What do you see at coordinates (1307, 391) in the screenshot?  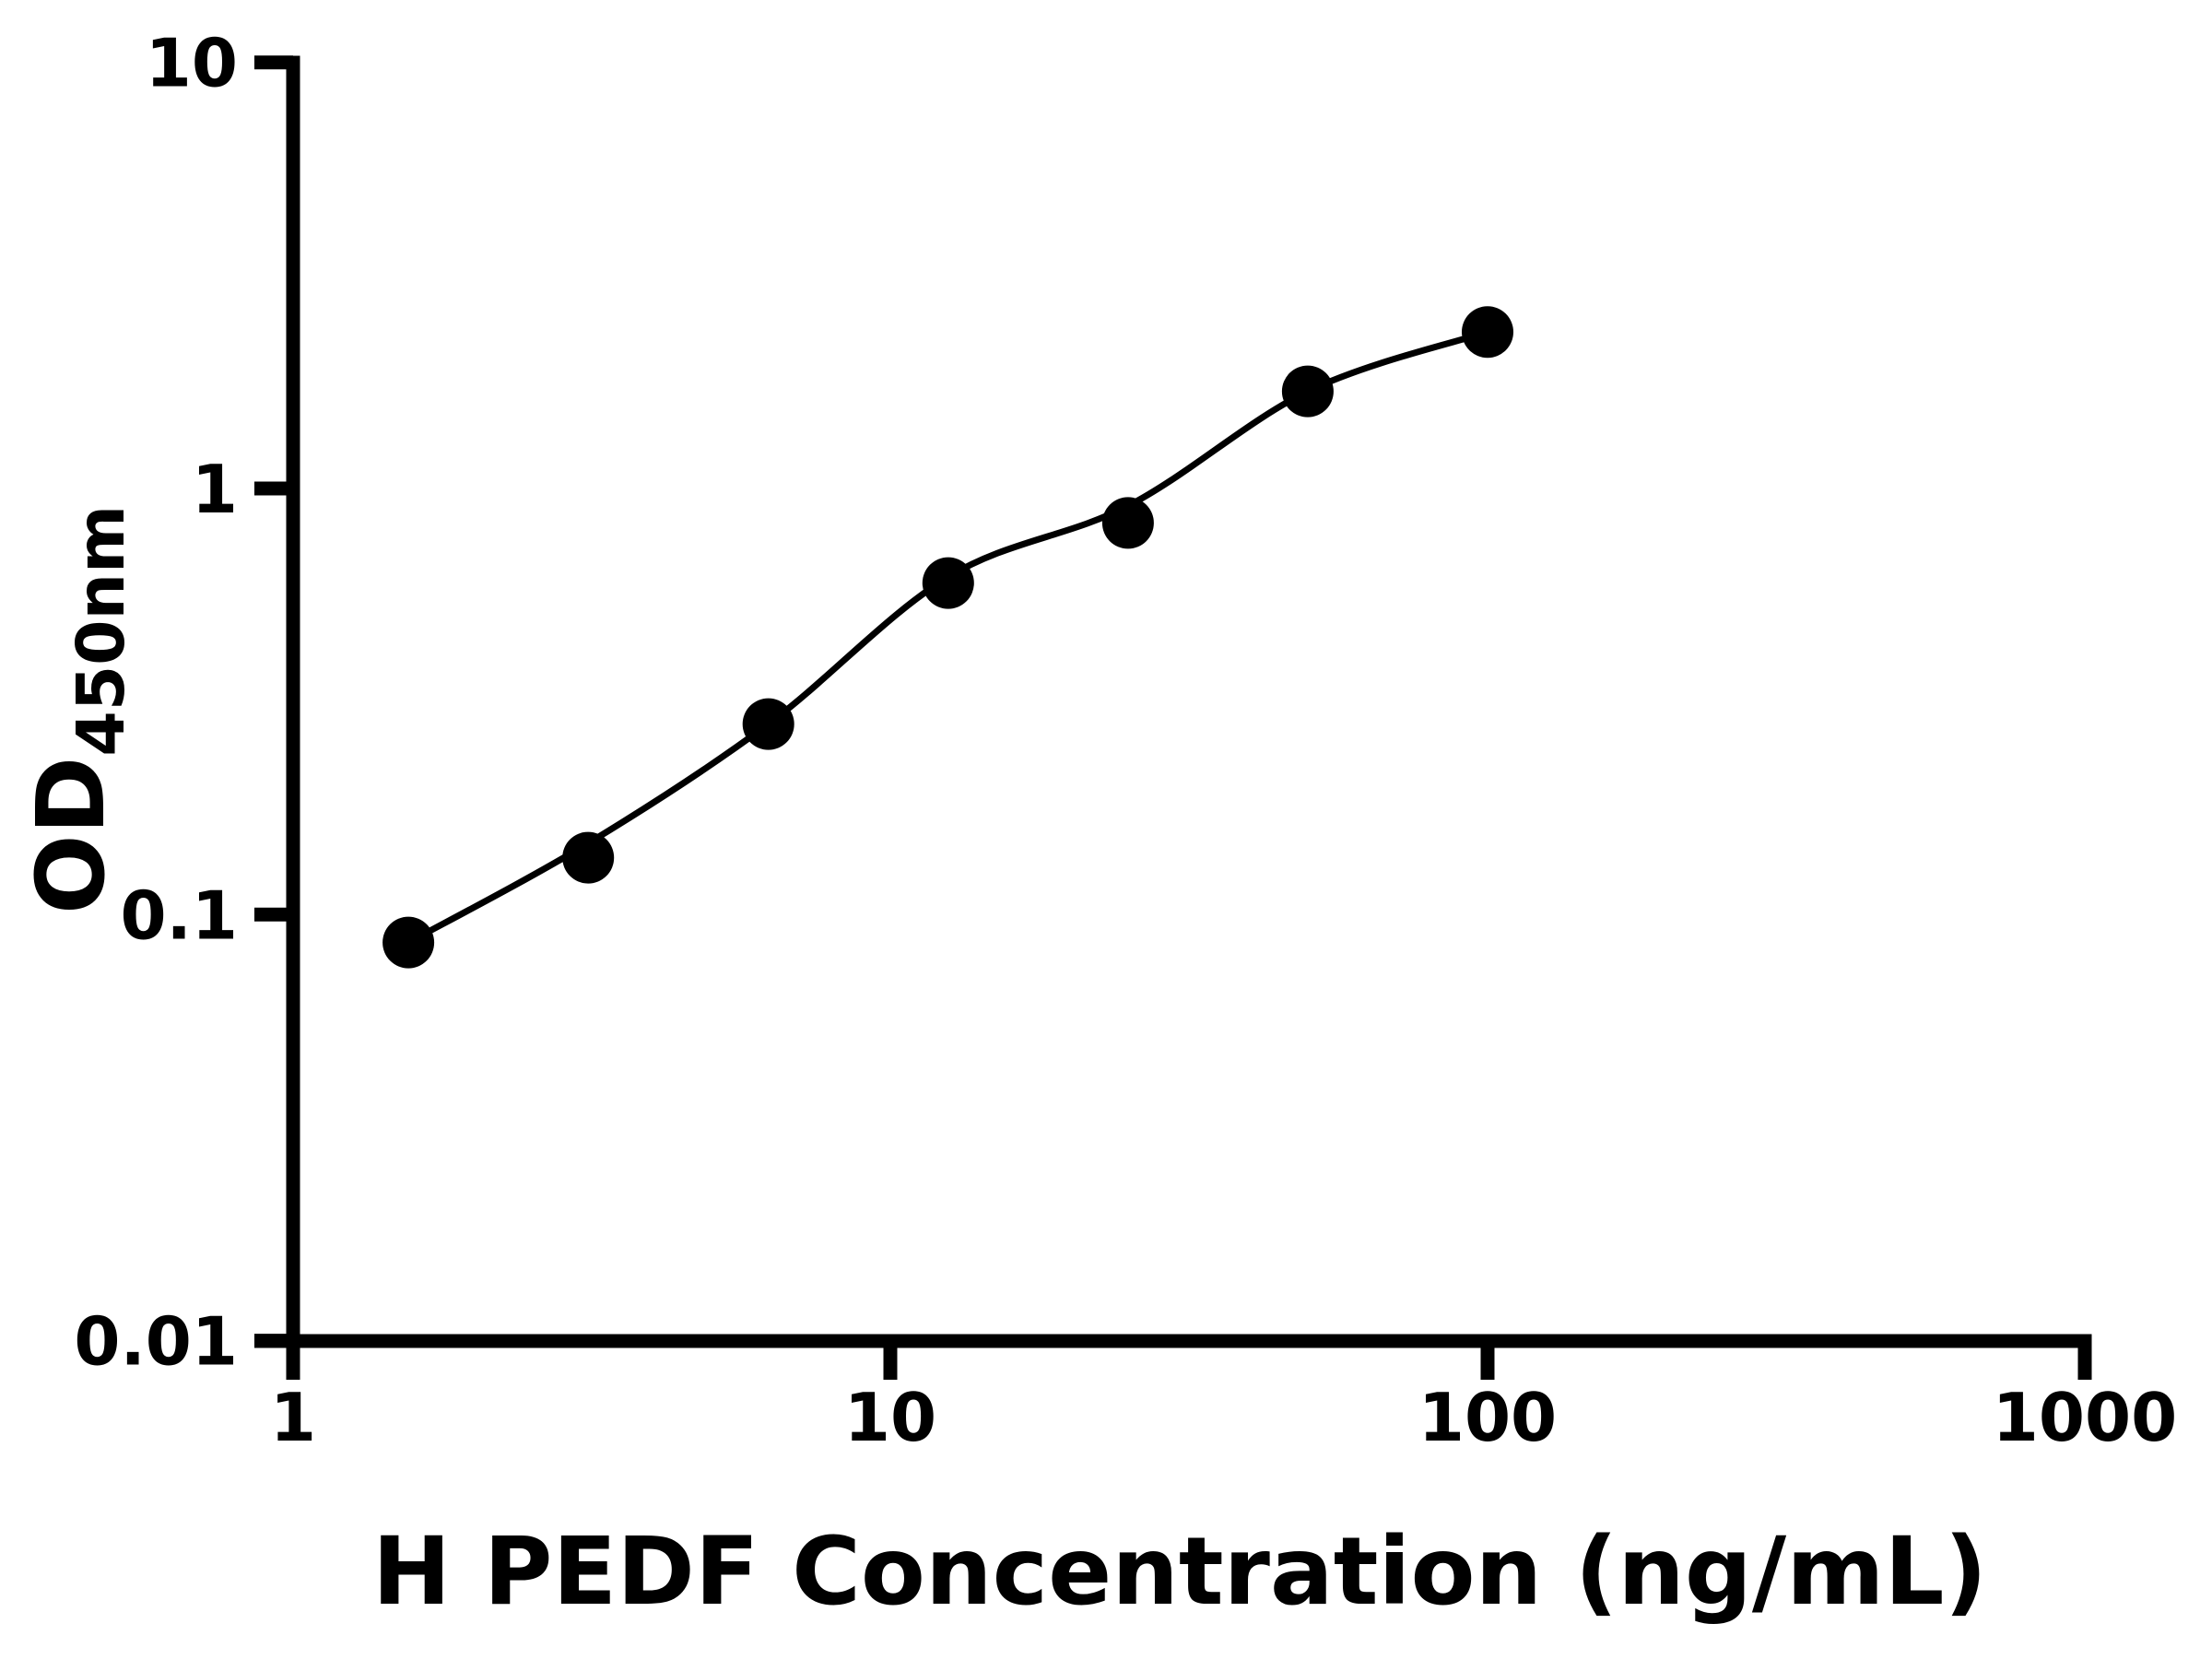 I see `data-point-50ng` at bounding box center [1307, 391].